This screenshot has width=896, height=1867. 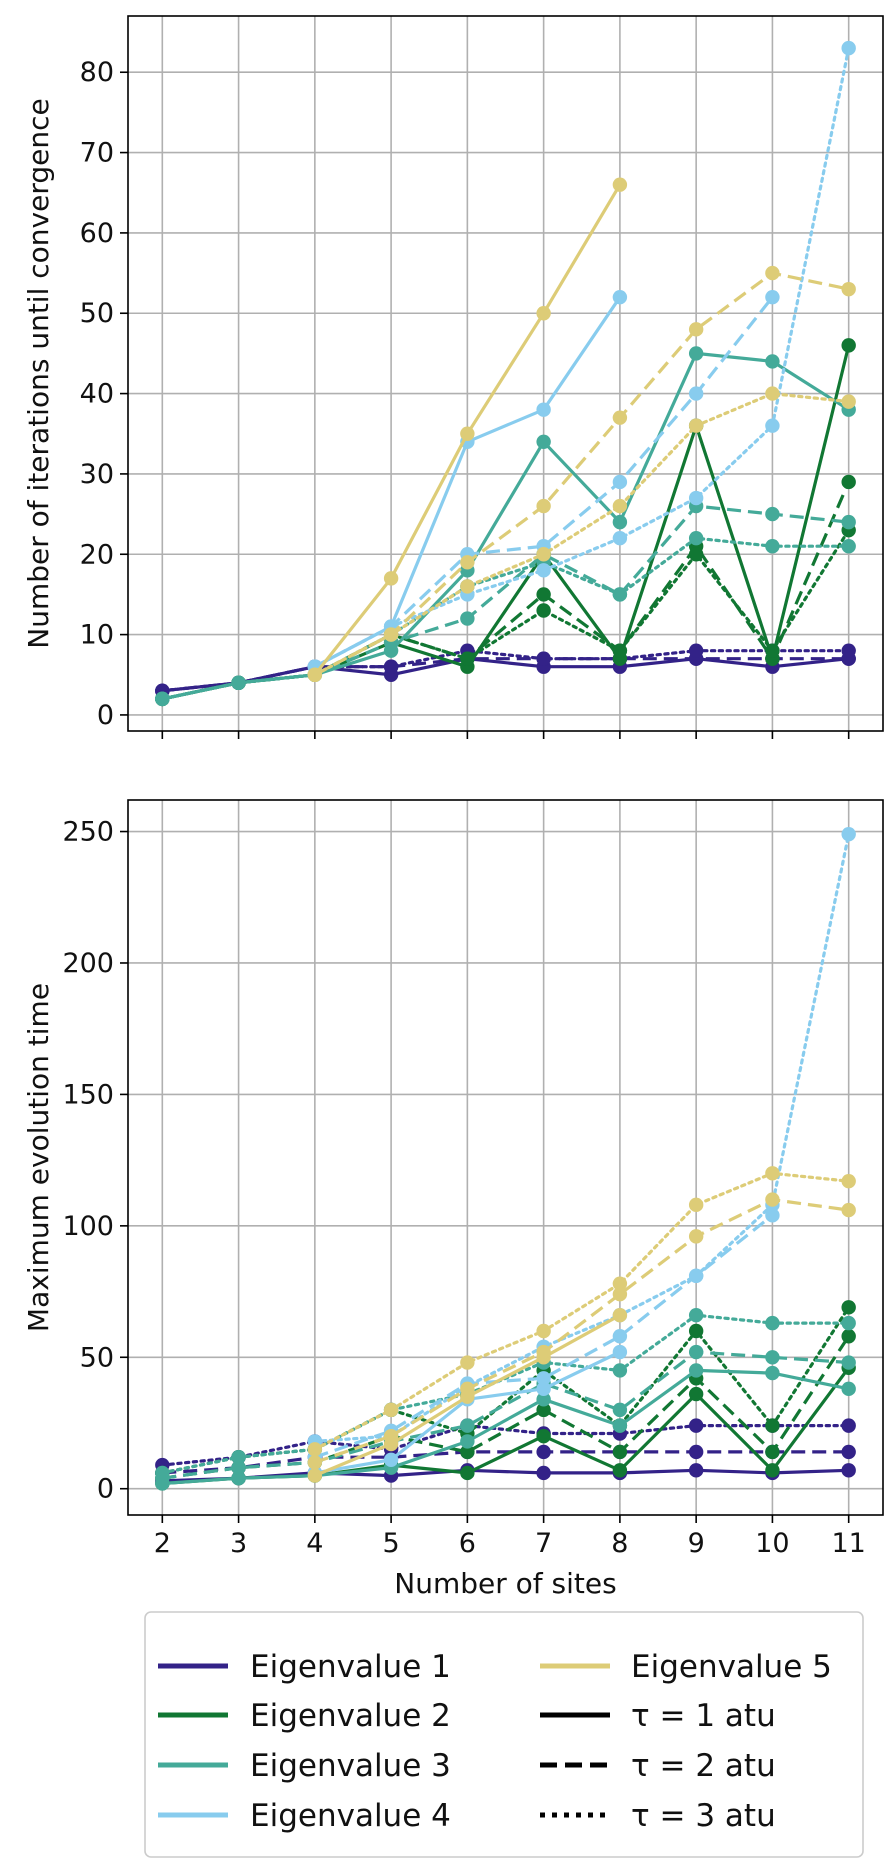 I want to click on x-axis-label: Number of sites, so click(x=505, y=1583).